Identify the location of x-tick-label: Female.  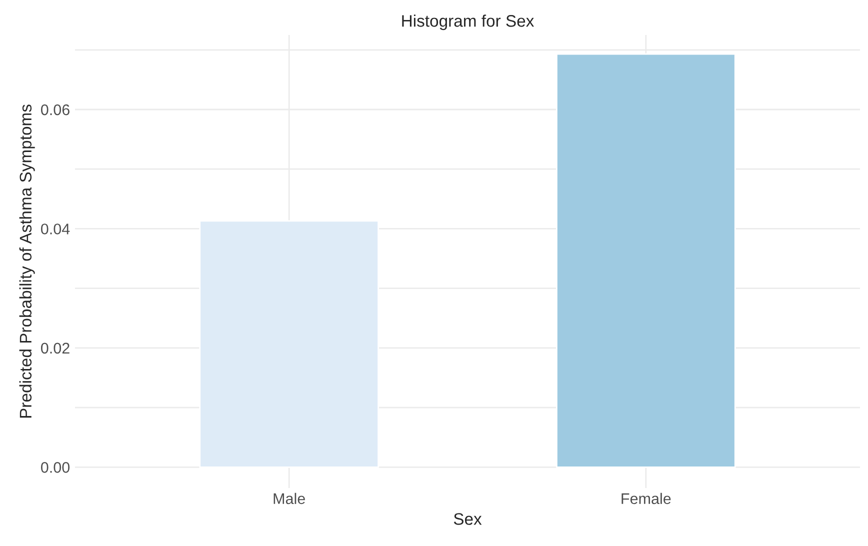
(646, 498).